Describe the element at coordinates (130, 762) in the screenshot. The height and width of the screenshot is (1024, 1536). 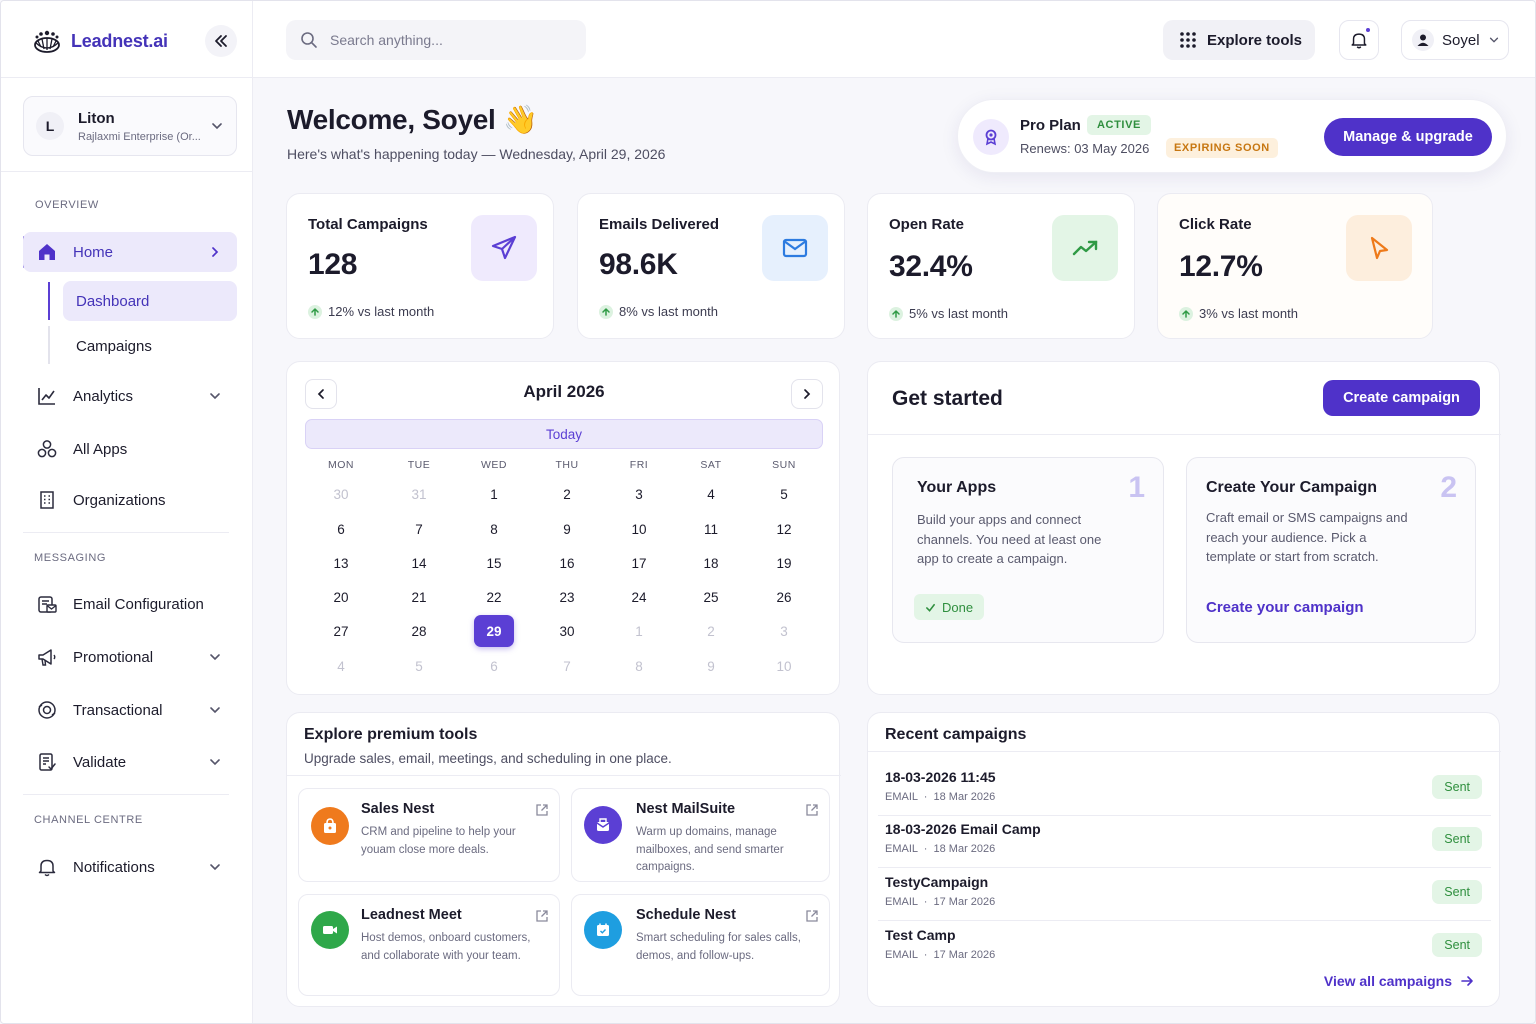
I see `sidebar-item-validate: Validate` at that location.